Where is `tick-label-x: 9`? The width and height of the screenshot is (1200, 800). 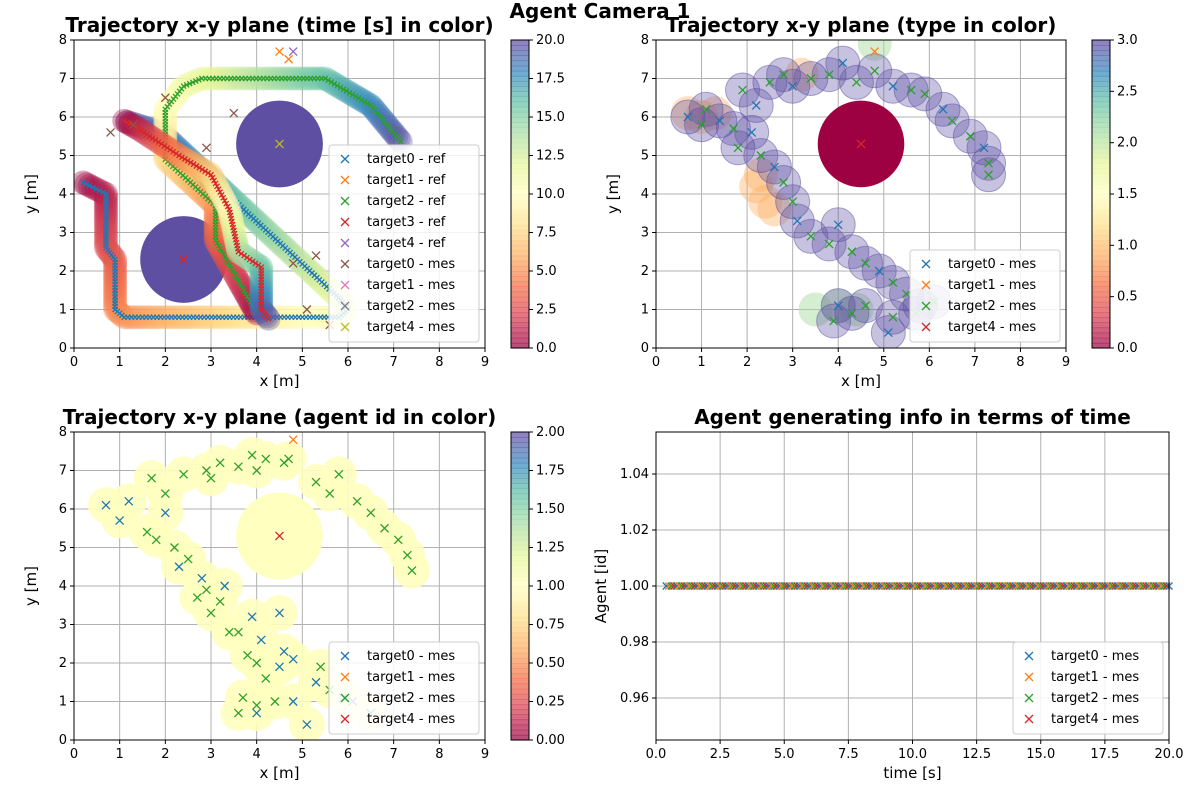 tick-label-x: 9 is located at coordinates (485, 362).